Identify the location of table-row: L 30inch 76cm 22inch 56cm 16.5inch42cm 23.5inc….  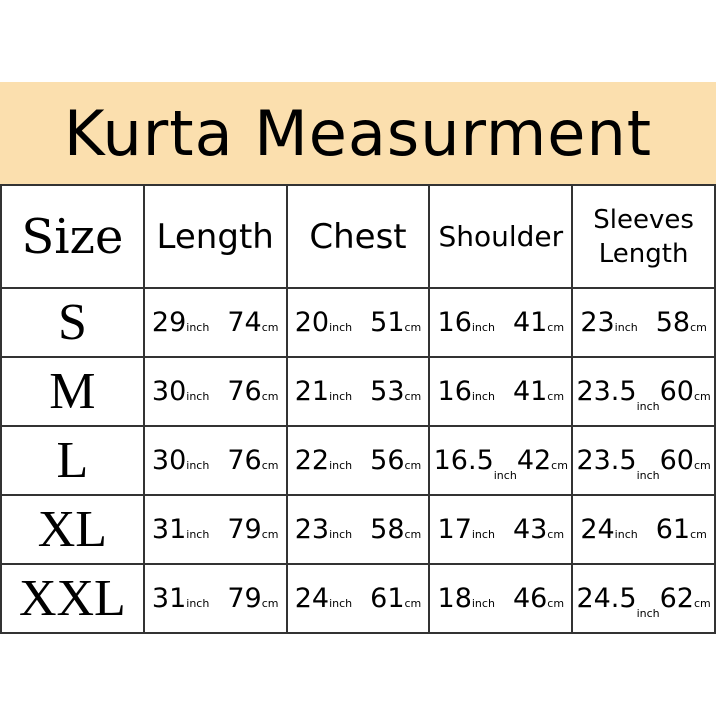
(358, 460).